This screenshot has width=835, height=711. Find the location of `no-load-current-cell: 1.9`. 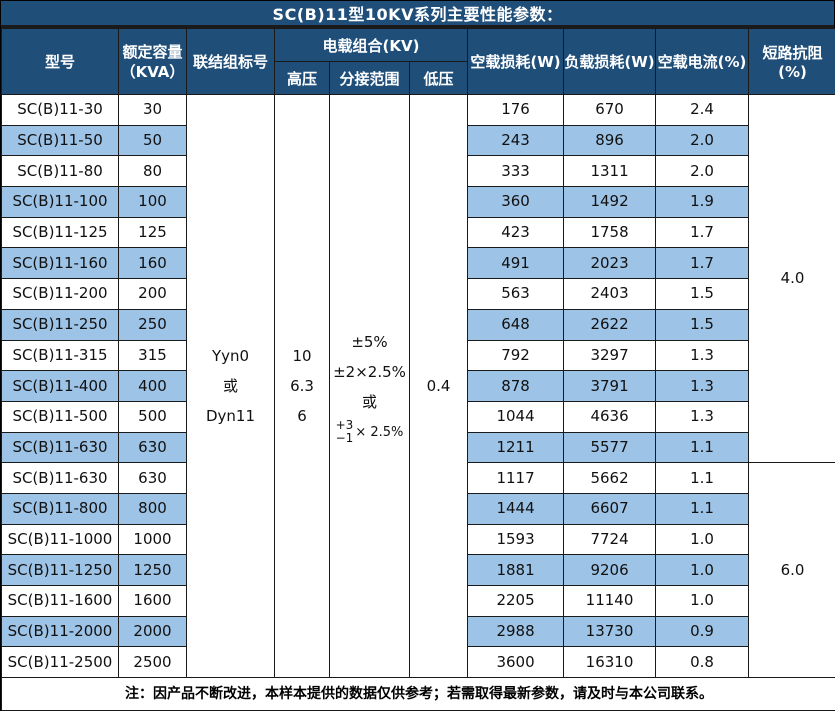

no-load-current-cell: 1.9 is located at coordinates (702, 202).